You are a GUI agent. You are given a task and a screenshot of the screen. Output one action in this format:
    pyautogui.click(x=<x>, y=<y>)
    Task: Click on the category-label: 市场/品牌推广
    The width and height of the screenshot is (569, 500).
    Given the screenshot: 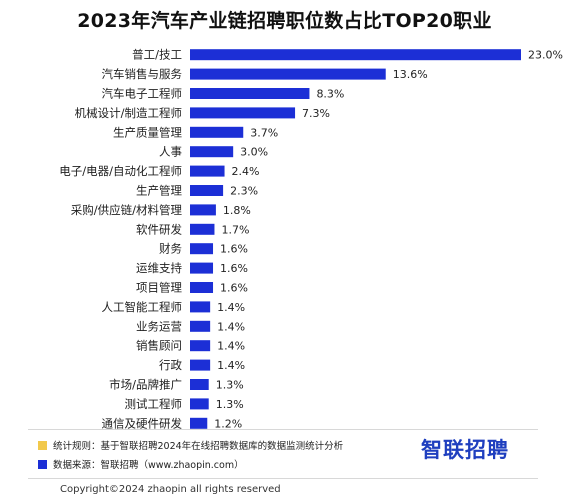 What is the action you would take?
    pyautogui.click(x=145, y=385)
    